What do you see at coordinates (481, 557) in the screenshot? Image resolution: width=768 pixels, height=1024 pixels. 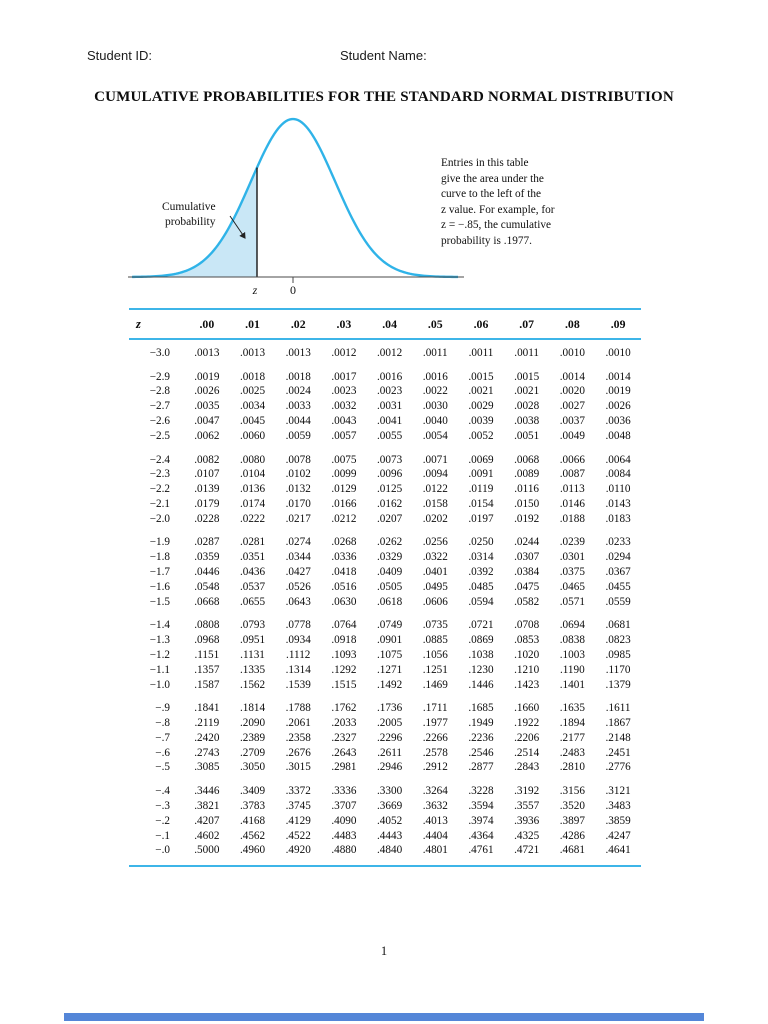 I see `probability-cell: .0314` at bounding box center [481, 557].